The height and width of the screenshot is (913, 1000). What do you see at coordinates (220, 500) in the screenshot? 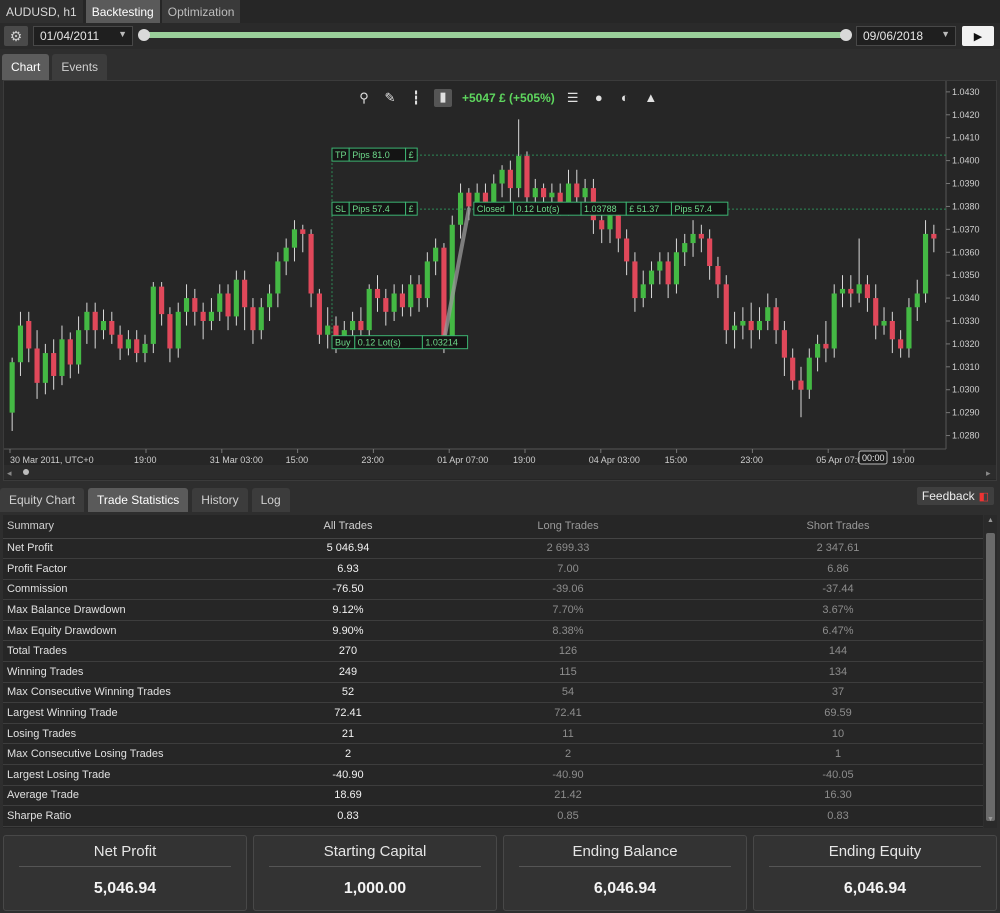
I see `tab-history: History` at bounding box center [220, 500].